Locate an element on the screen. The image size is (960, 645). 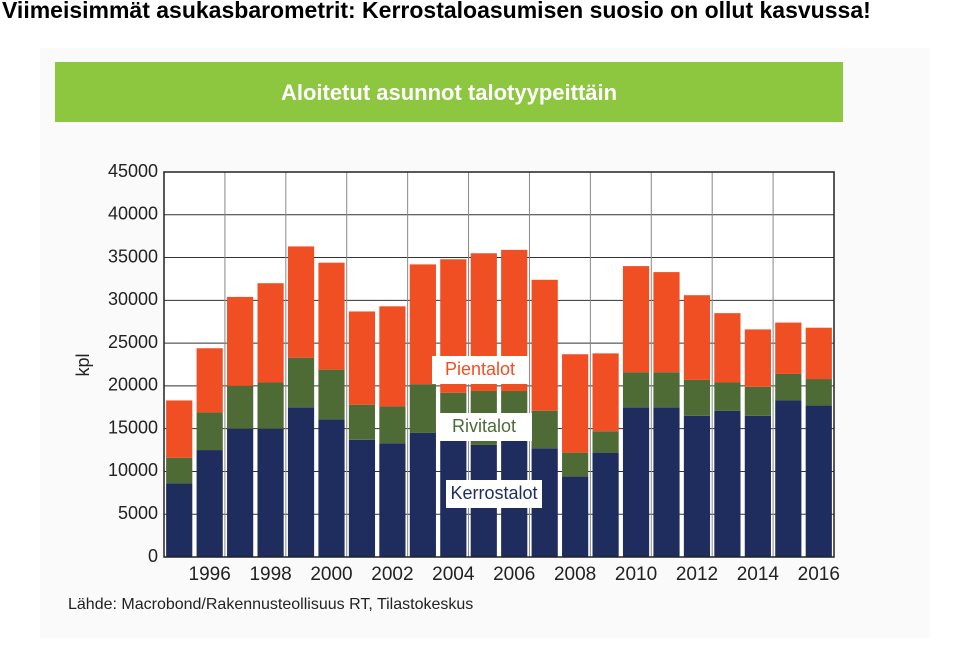
y-tick-label: 45000 is located at coordinates (133, 171).